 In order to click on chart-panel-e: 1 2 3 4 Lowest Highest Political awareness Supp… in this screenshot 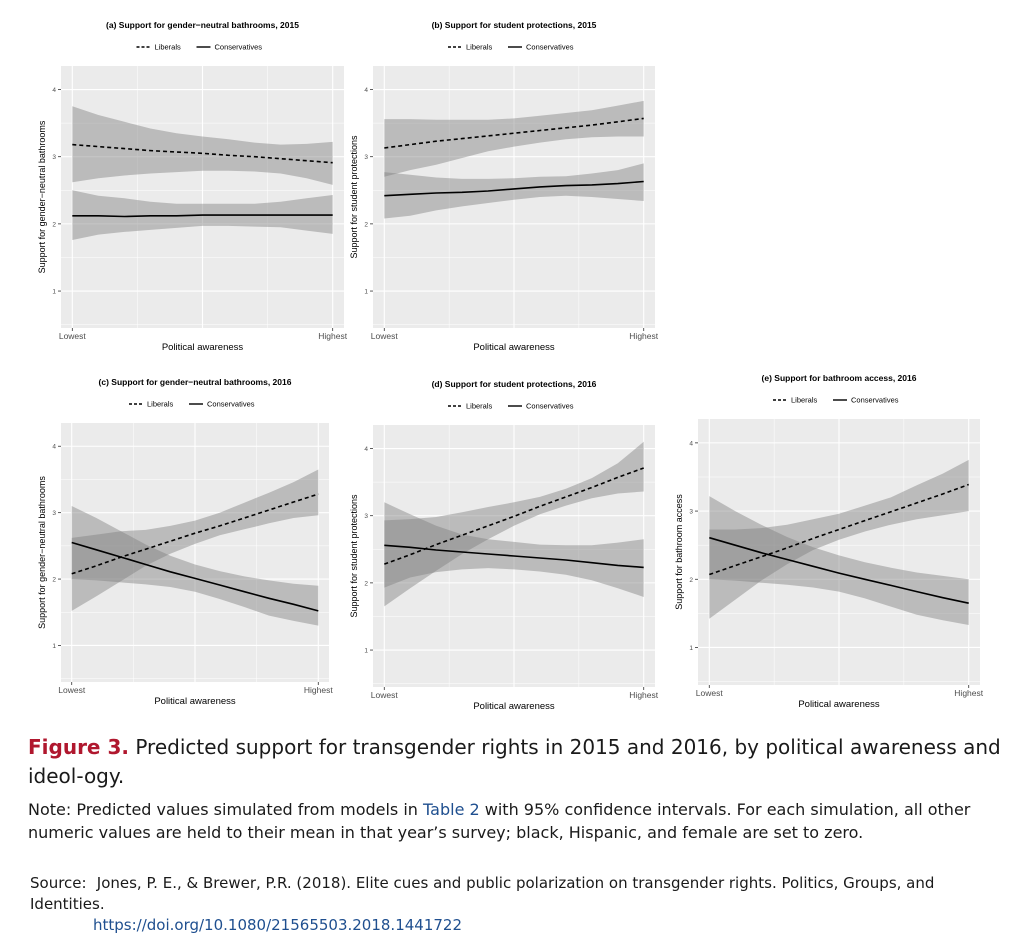, I will do `click(829, 541)`.